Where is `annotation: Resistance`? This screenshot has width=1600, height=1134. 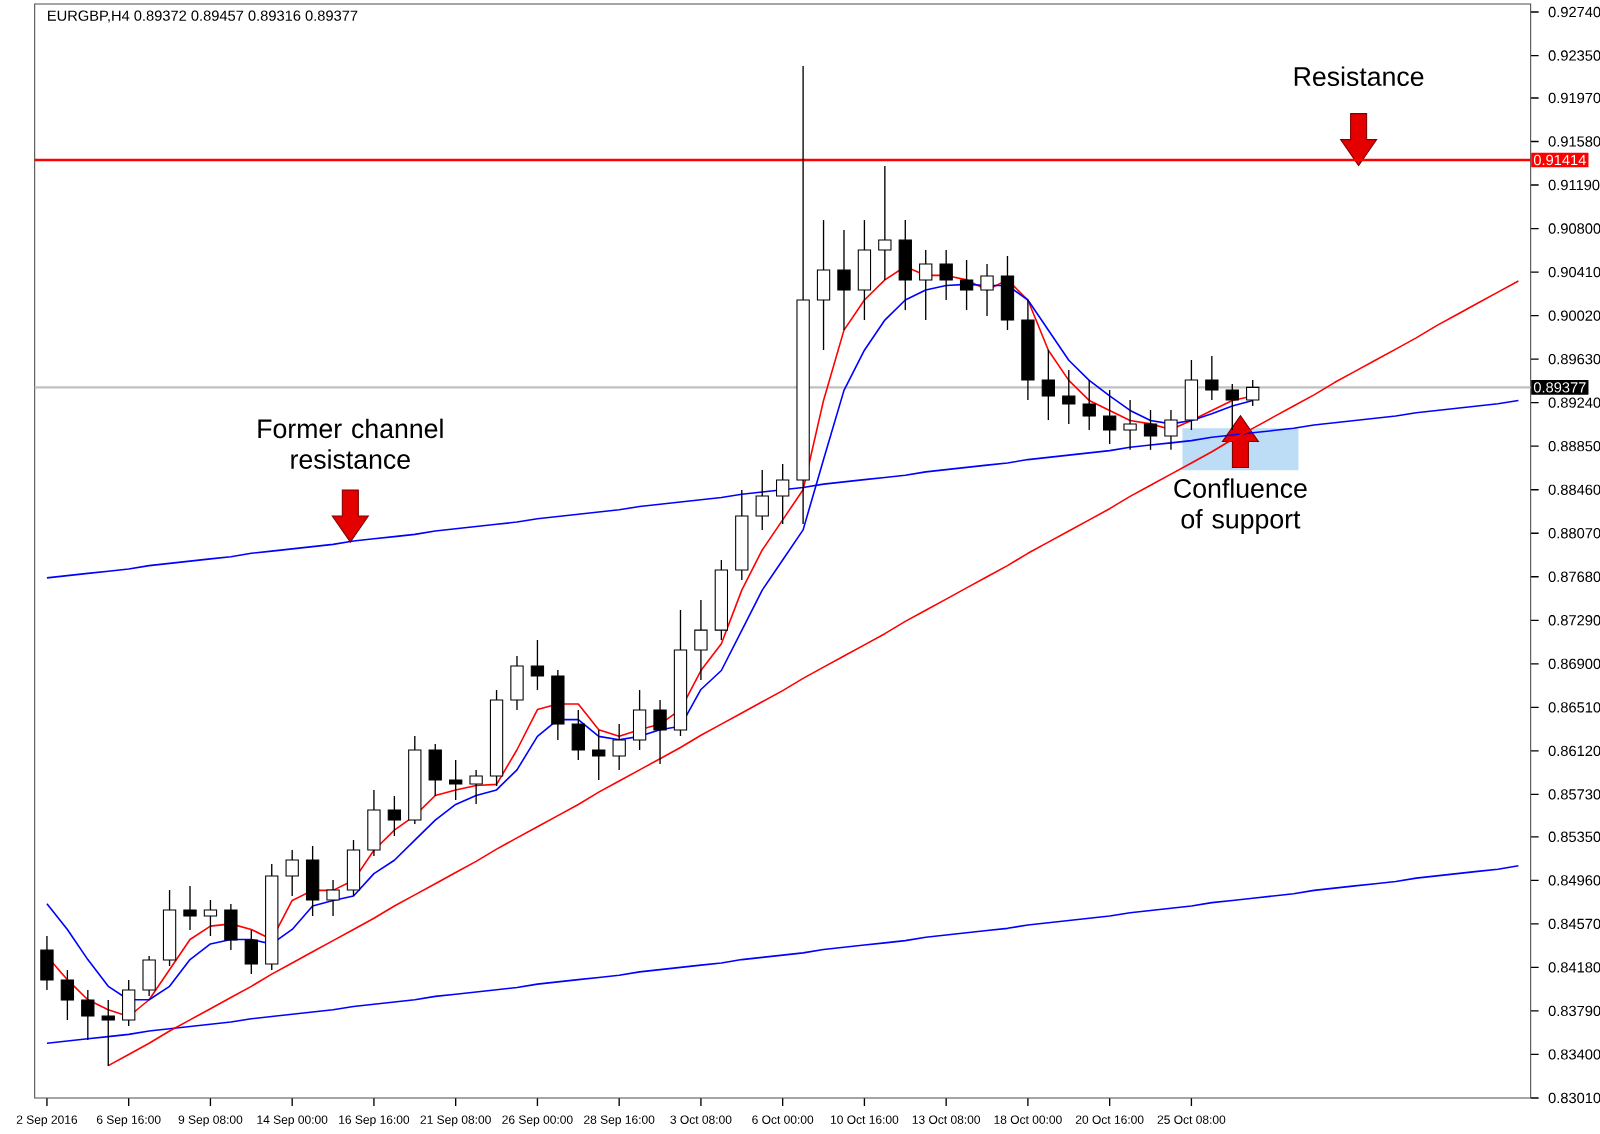 annotation: Resistance is located at coordinates (1359, 76).